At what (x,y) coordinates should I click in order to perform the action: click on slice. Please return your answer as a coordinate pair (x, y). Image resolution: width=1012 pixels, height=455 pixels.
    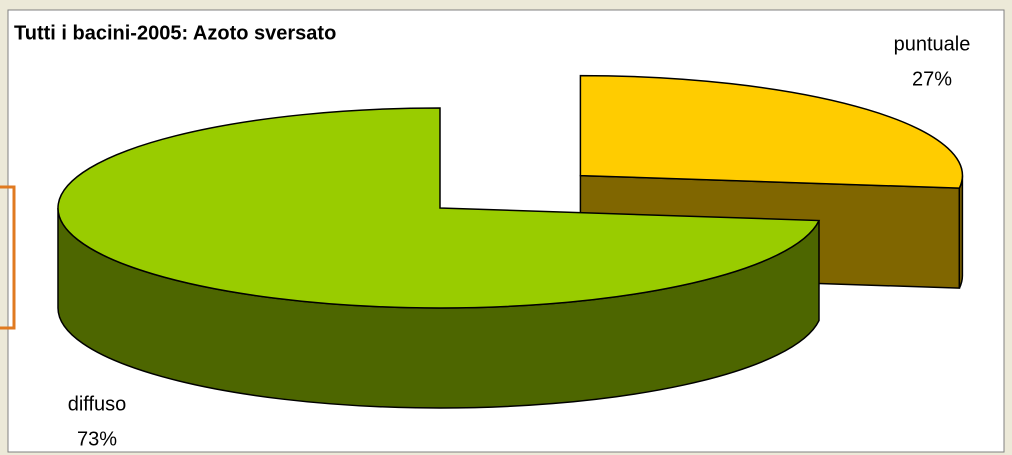
    Looking at the image, I should click on (771, 131).